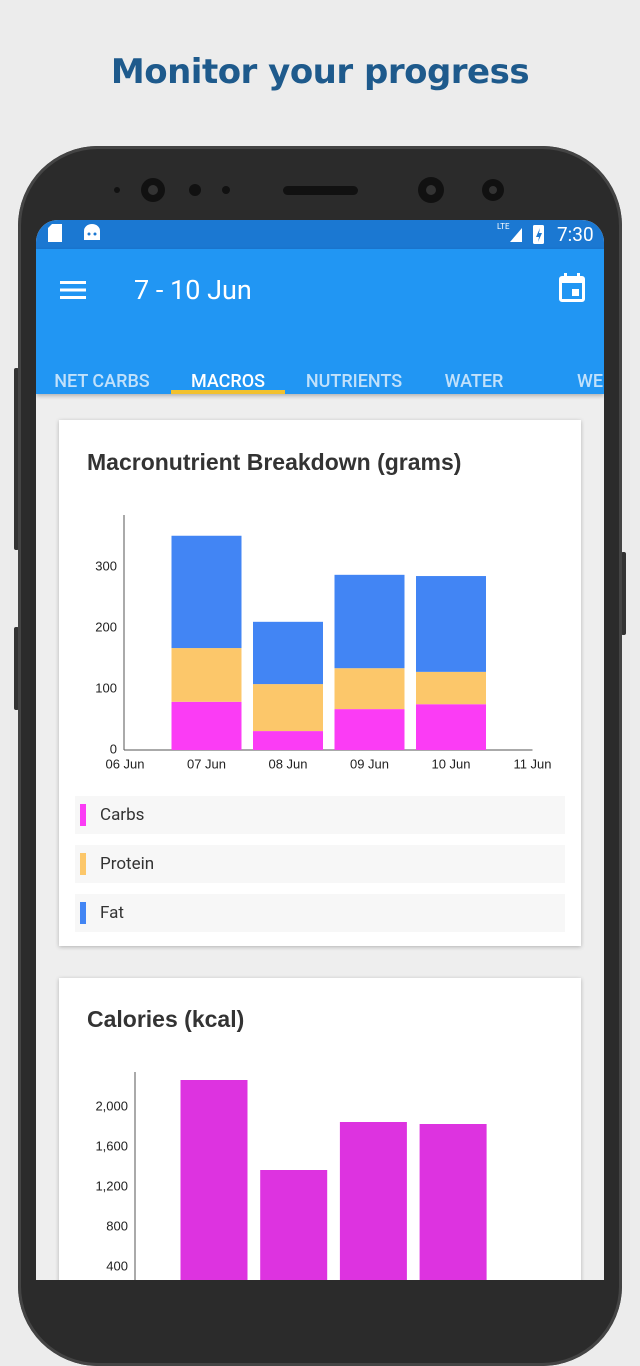 This screenshot has width=640, height=1366. What do you see at coordinates (575, 234) in the screenshot?
I see `clock: 7:30` at bounding box center [575, 234].